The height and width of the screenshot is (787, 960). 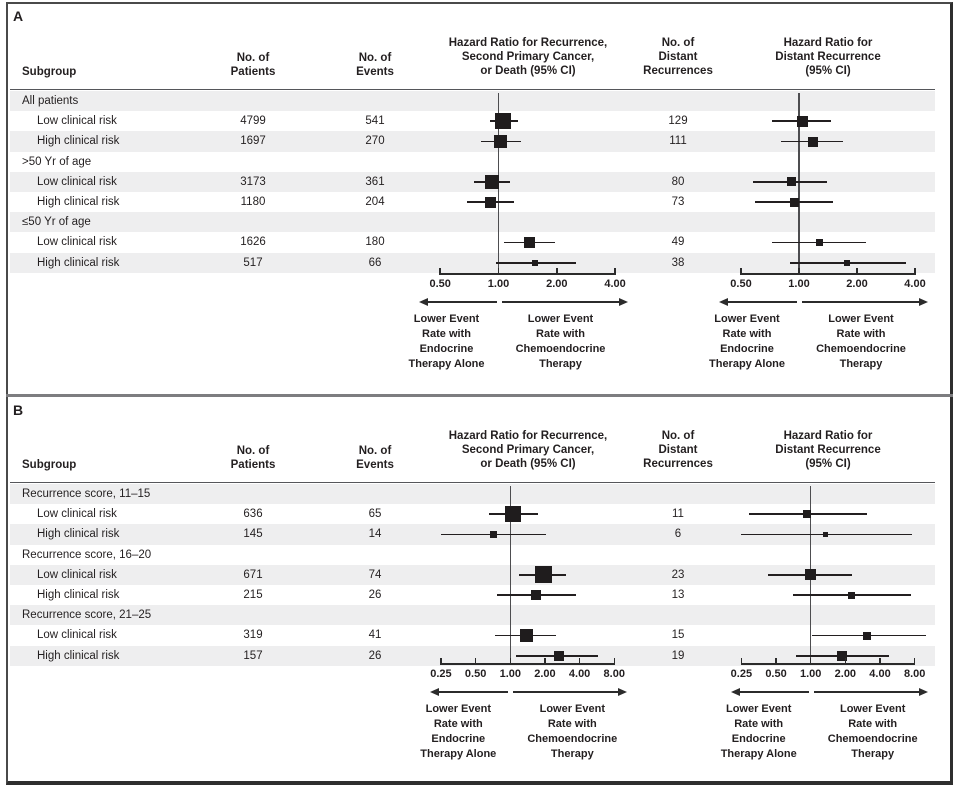 What do you see at coordinates (375, 242) in the screenshot?
I see `events-value: 180` at bounding box center [375, 242].